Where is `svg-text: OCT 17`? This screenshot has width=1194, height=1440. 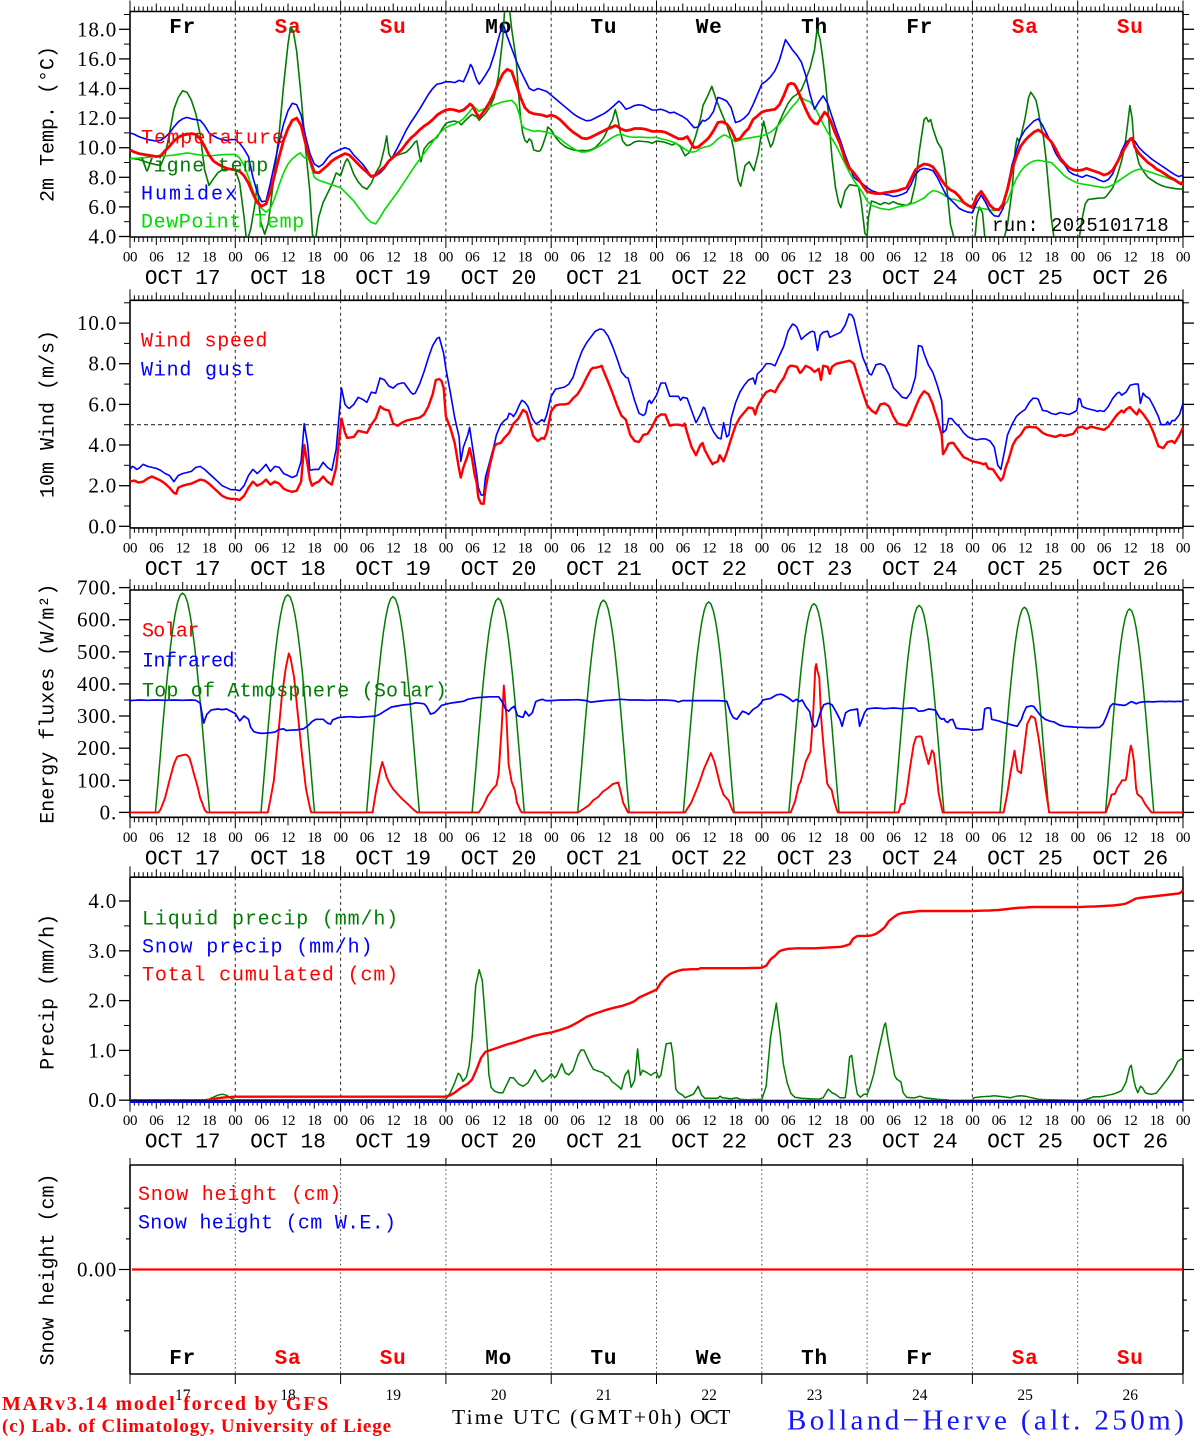 svg-text: OCT 17 is located at coordinates (183, 859).